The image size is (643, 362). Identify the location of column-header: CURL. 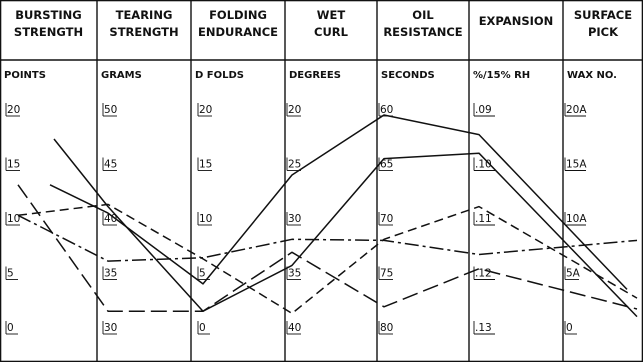
(331, 32).